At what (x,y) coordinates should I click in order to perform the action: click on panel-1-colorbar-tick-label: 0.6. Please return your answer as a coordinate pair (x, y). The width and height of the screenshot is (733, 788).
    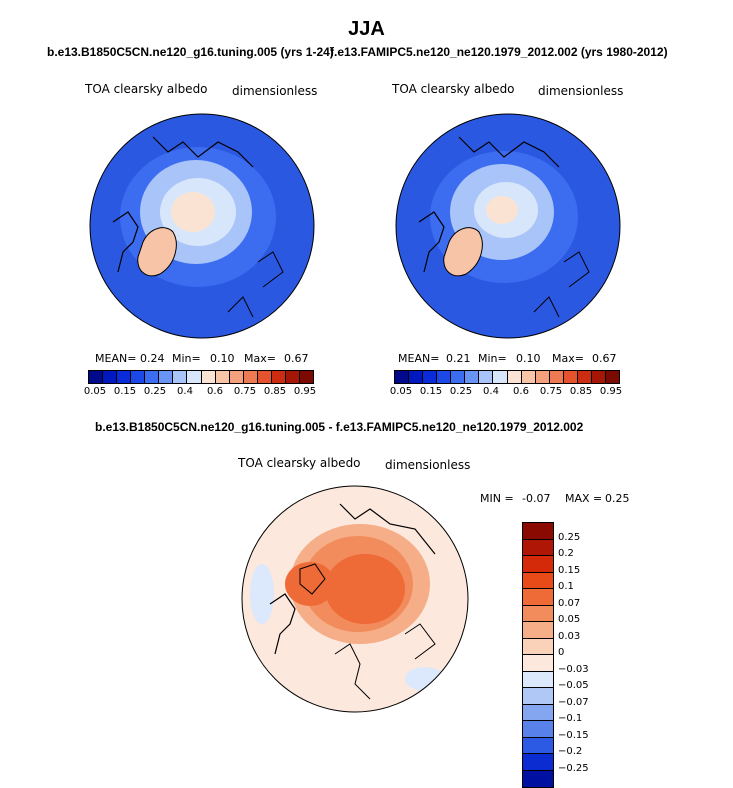
    Looking at the image, I should click on (215, 391).